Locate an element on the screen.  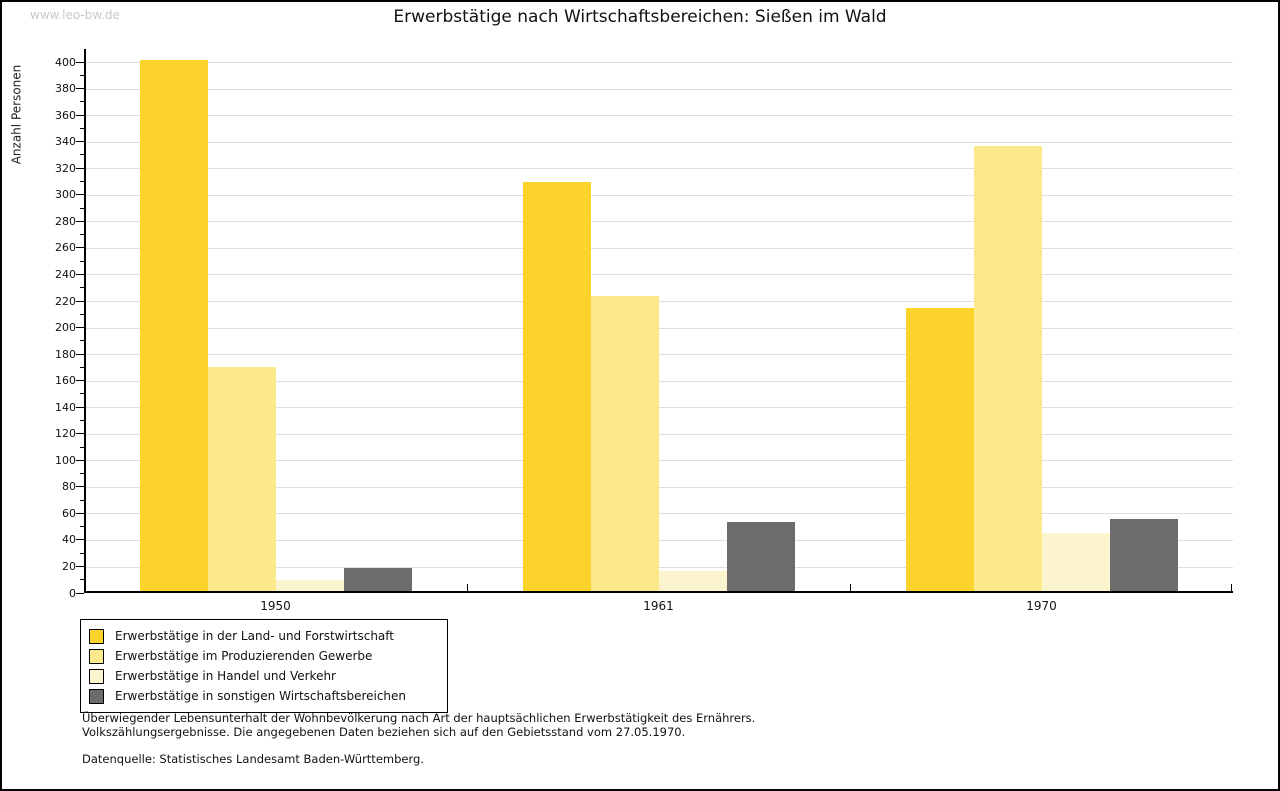
y-tick-label-120: 120 is located at coordinates (65, 434).